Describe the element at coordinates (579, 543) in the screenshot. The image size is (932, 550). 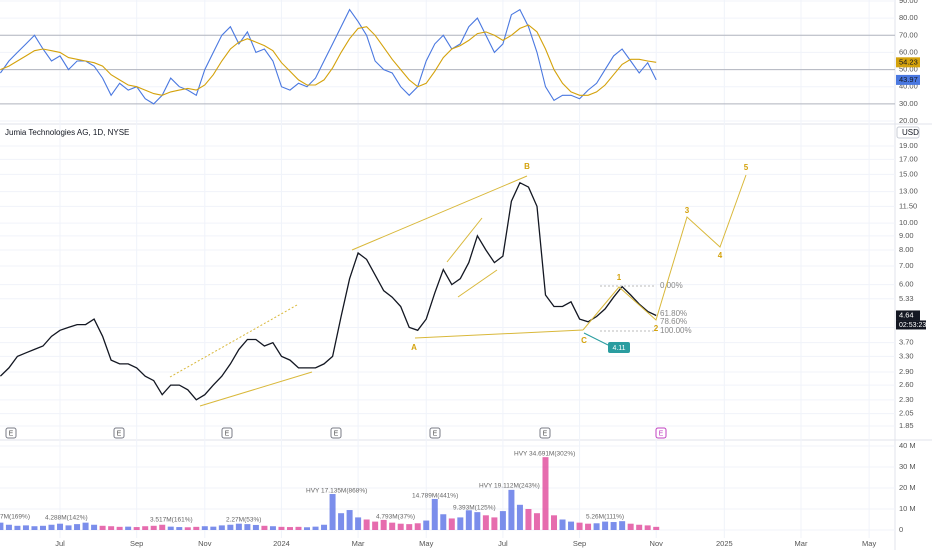
I see `x-tick-label: Sep` at that location.